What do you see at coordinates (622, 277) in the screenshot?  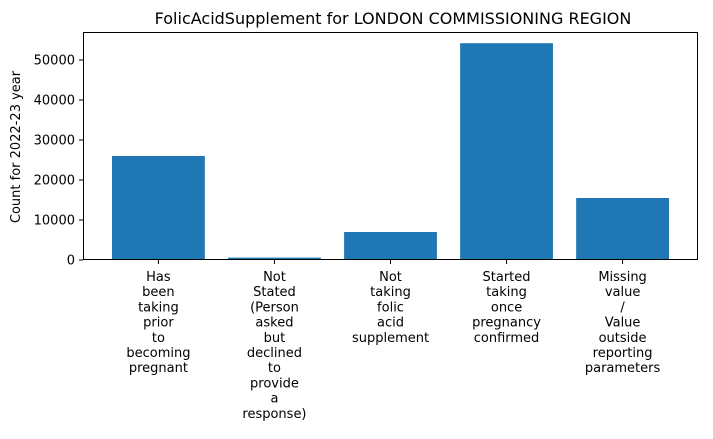 I see `x-tick-label-line: Missing` at bounding box center [622, 277].